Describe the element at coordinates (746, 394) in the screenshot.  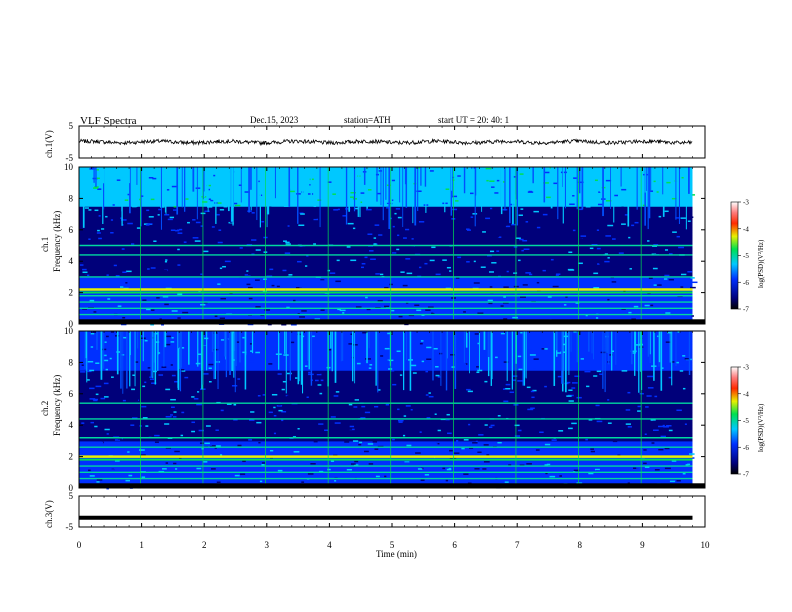
I see `ch2-cb-tick-label-1: -4` at that location.